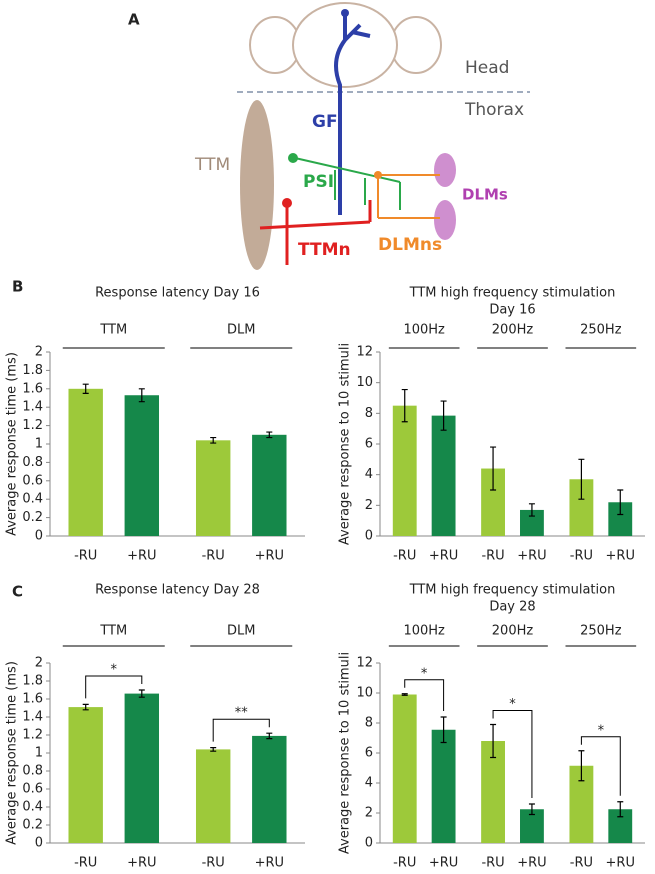 The width and height of the screenshot is (655, 874). I want to click on y-tick-label: 0.6, so click(32, 789).